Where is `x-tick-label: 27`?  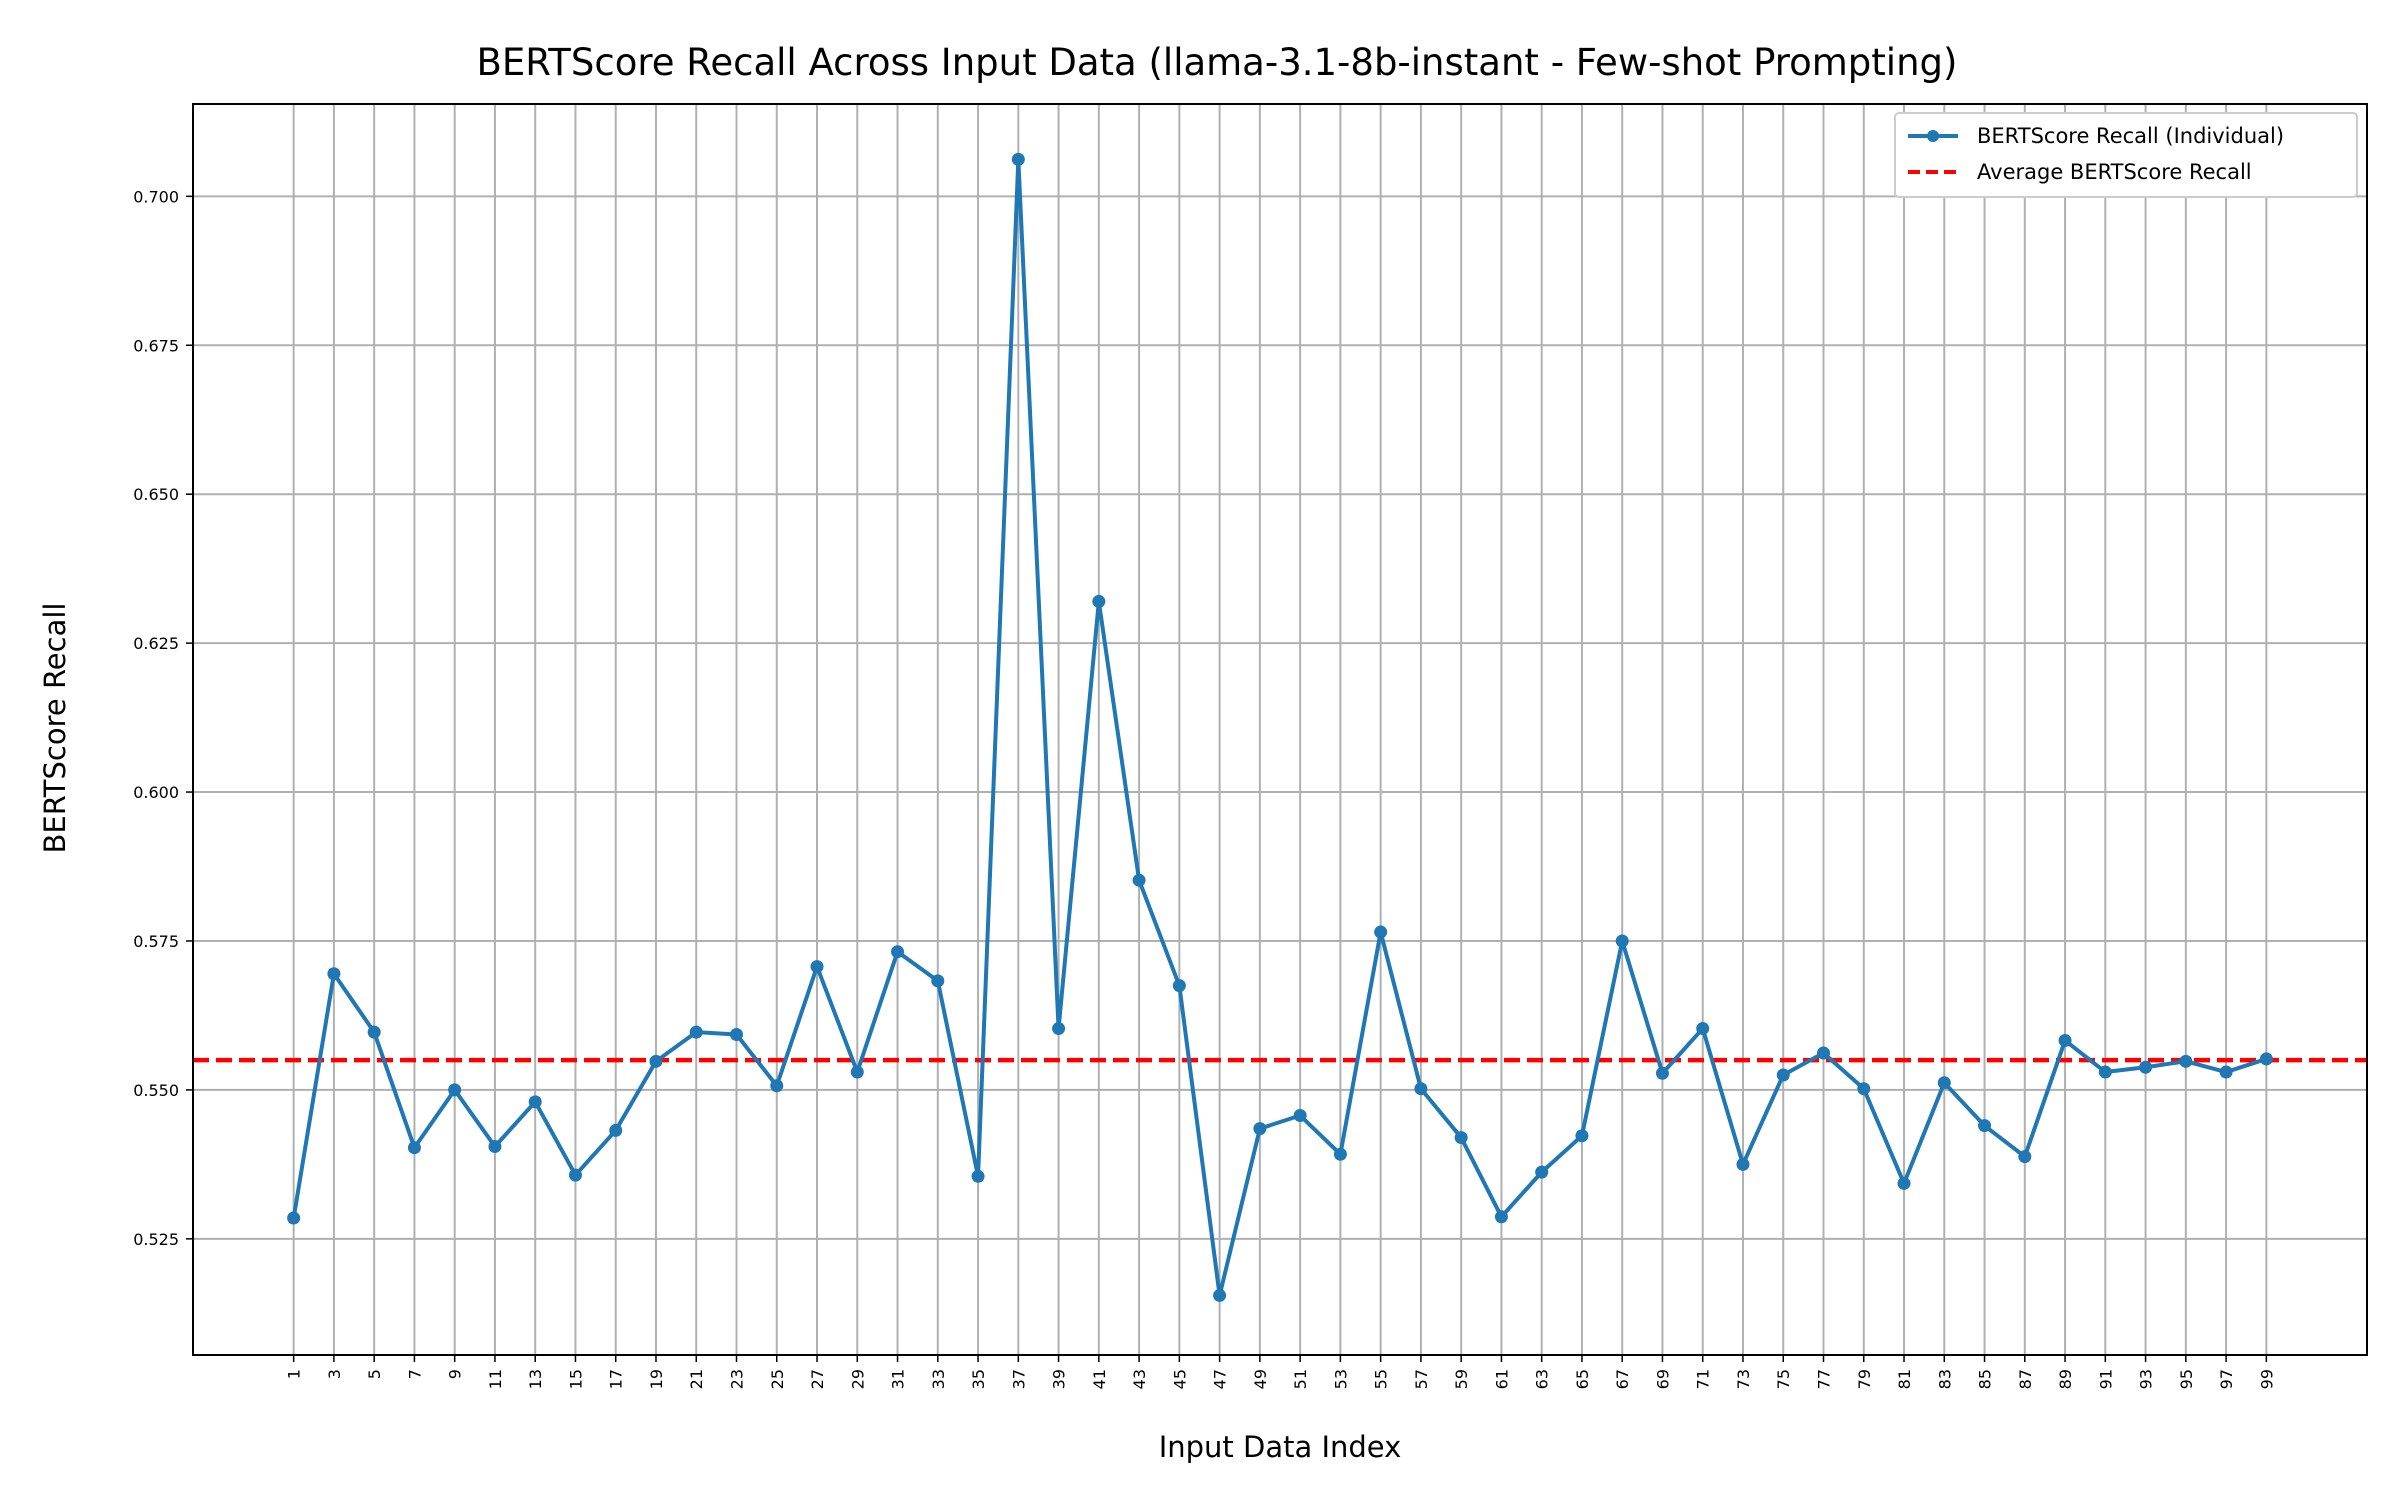
x-tick-label: 27 is located at coordinates (817, 1379).